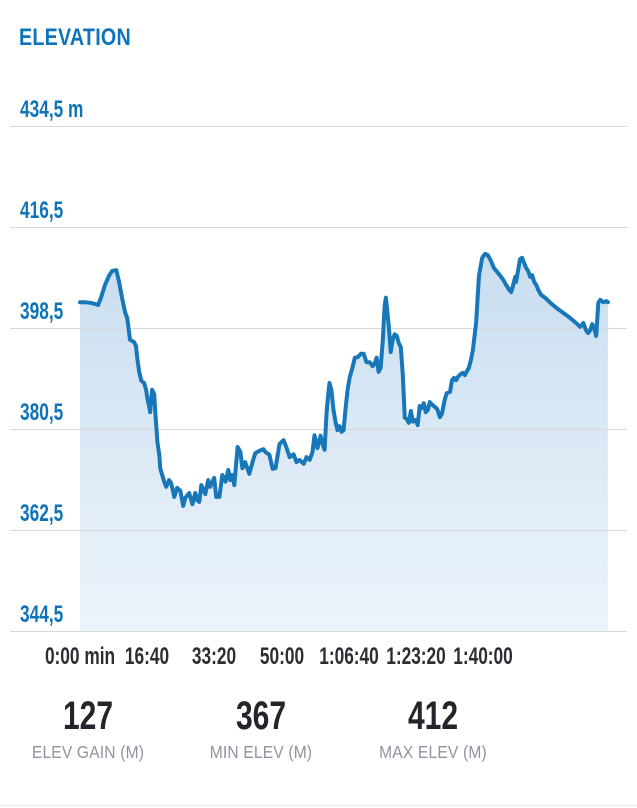 This screenshot has width=637, height=808. I want to click on y-axis-label: 434,5 m, so click(64, 110).